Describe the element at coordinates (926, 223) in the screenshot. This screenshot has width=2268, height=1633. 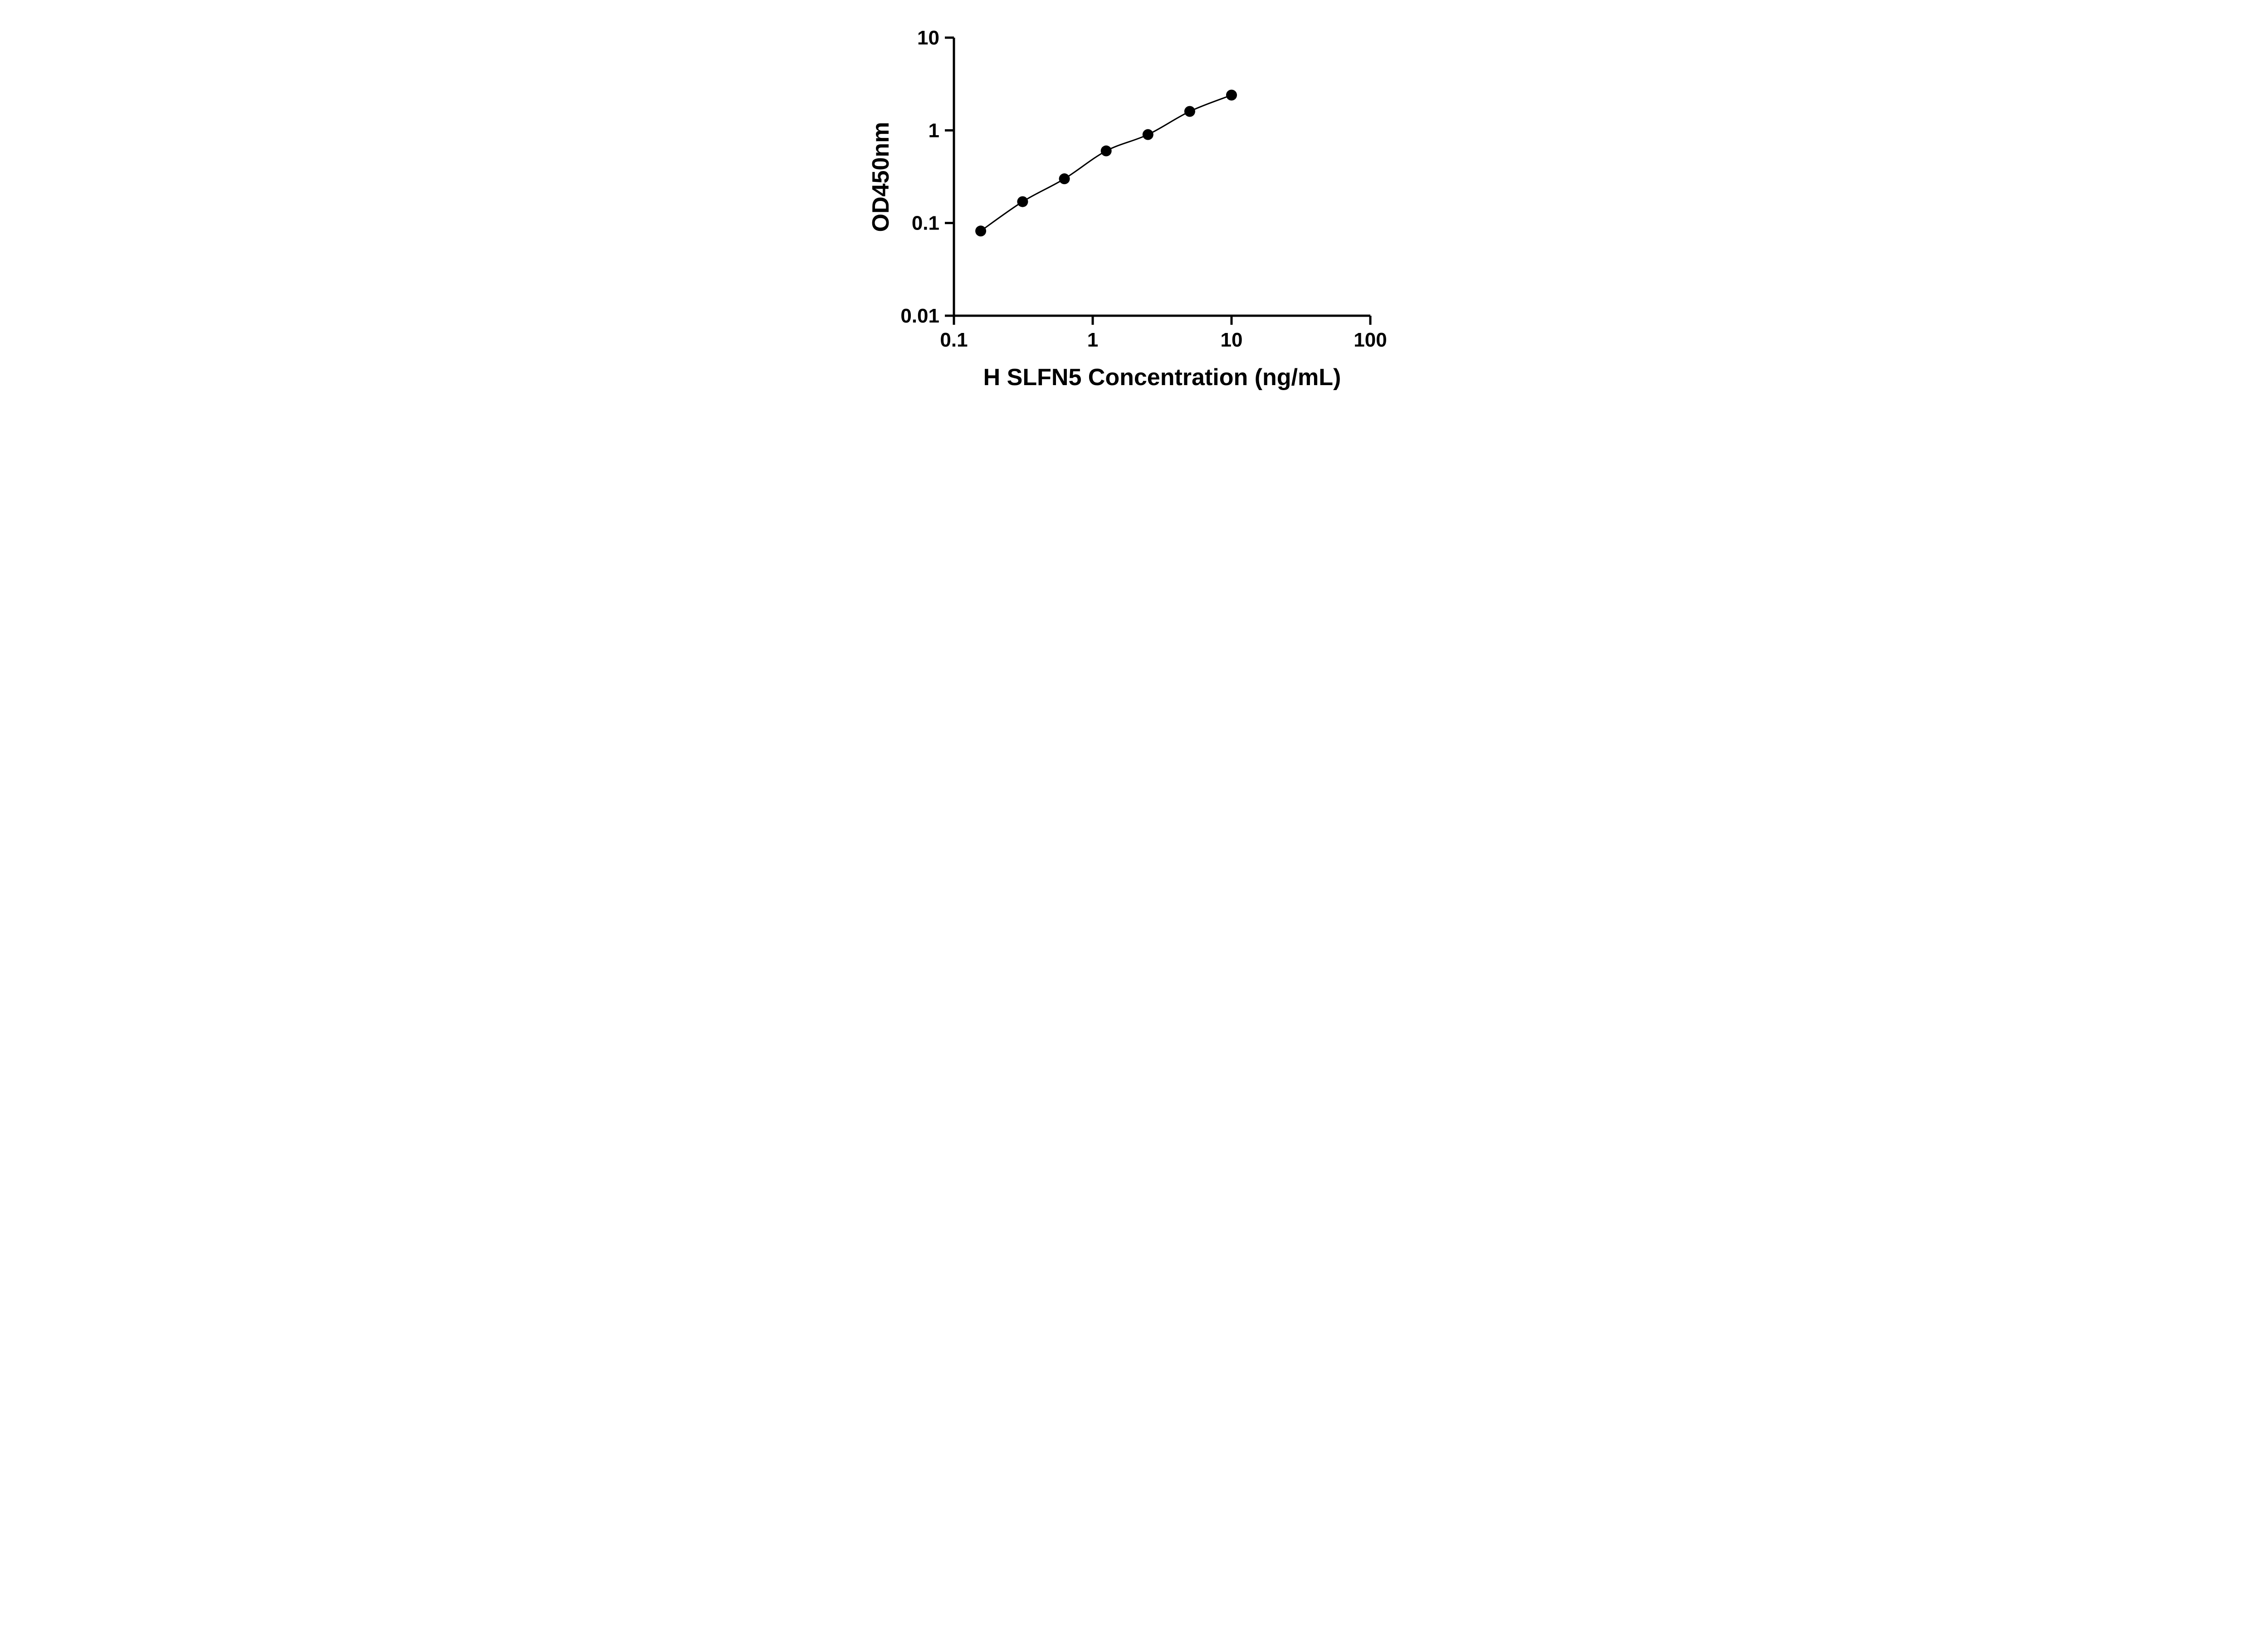
I see `y-tick-label: 0.1` at that location.